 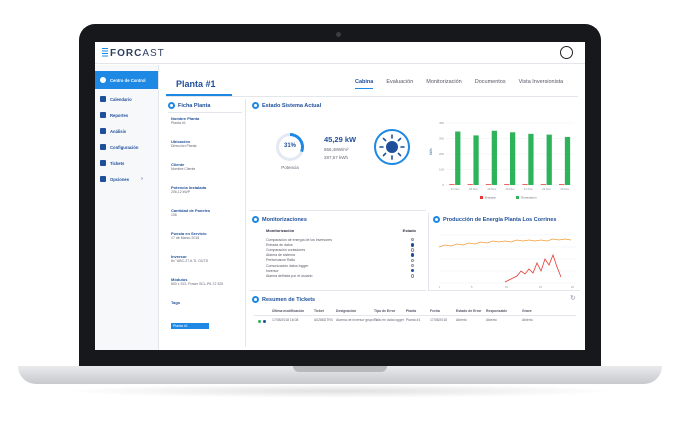 I want to click on tickets-header: Resumen de Tickets, so click(x=283, y=299).